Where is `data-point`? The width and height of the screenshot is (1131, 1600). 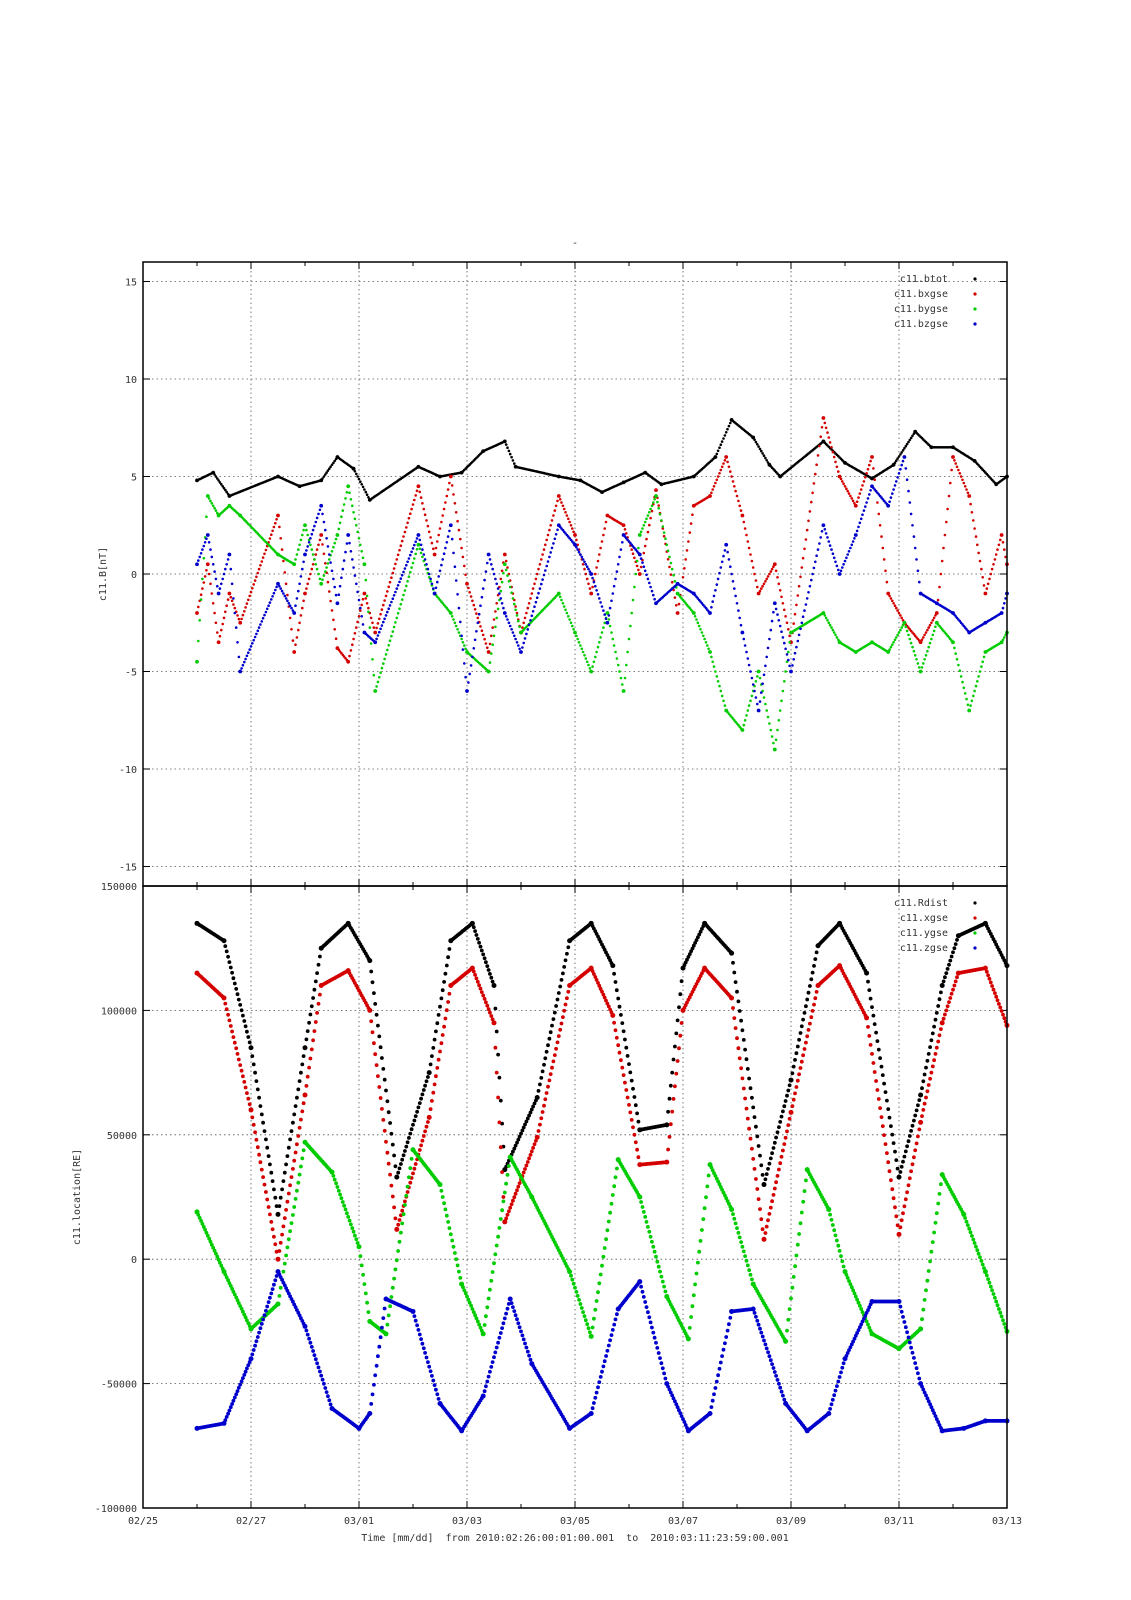
data-point is located at coordinates (677, 613).